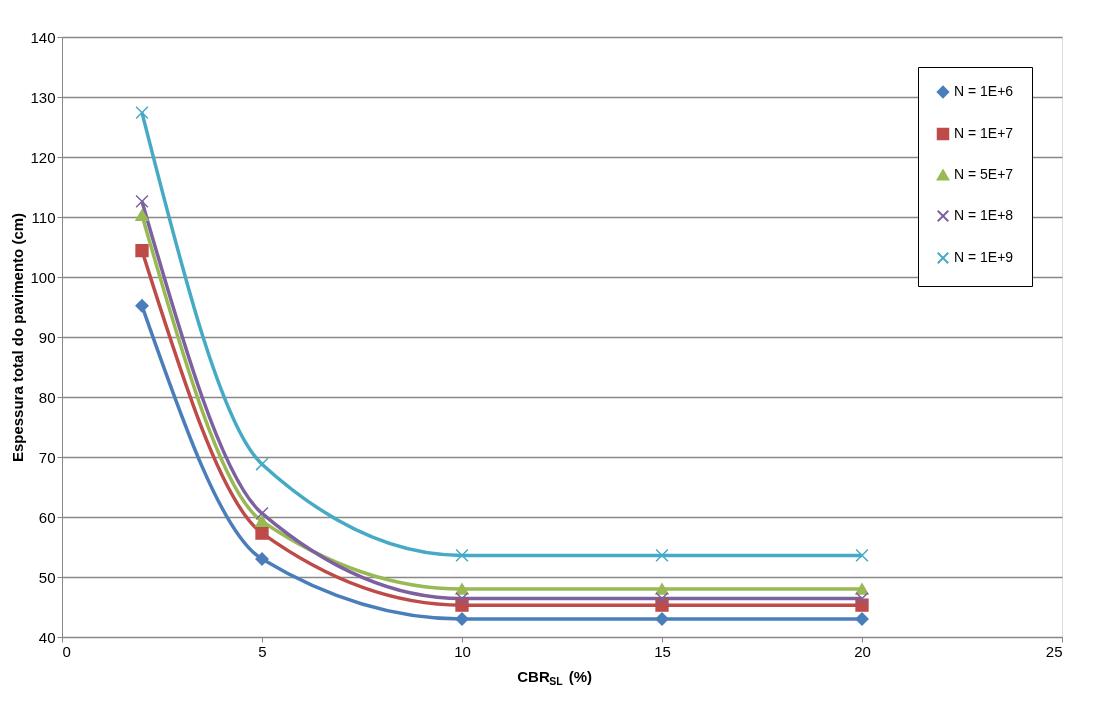 Image resolution: width=1120 pixels, height=717 pixels. Describe the element at coordinates (47, 517) in the screenshot. I see `y-tick-label: 60` at that location.